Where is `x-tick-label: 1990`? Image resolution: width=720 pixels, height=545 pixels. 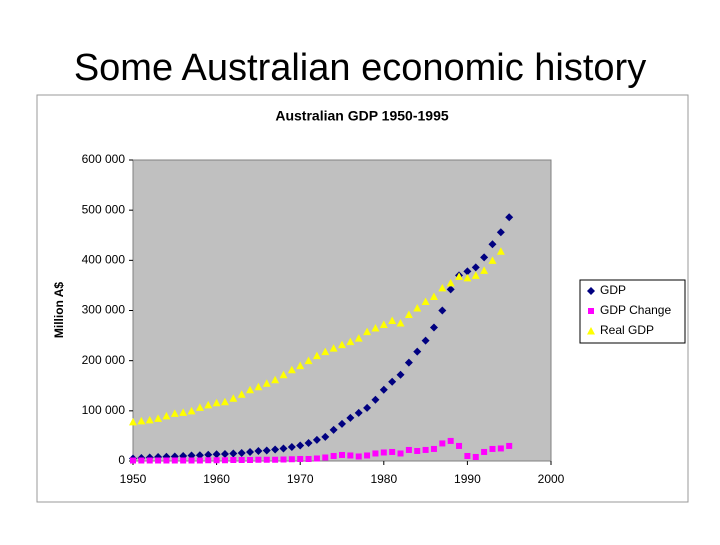 x-tick-label: 1990 is located at coordinates (467, 479).